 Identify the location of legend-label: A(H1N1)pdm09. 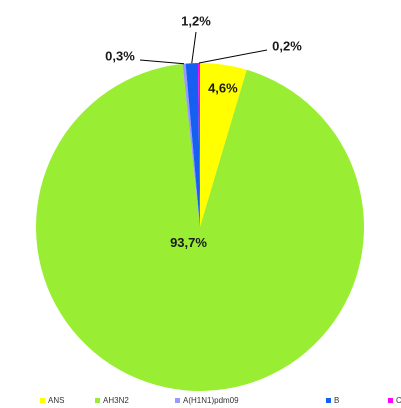
(211, 400).